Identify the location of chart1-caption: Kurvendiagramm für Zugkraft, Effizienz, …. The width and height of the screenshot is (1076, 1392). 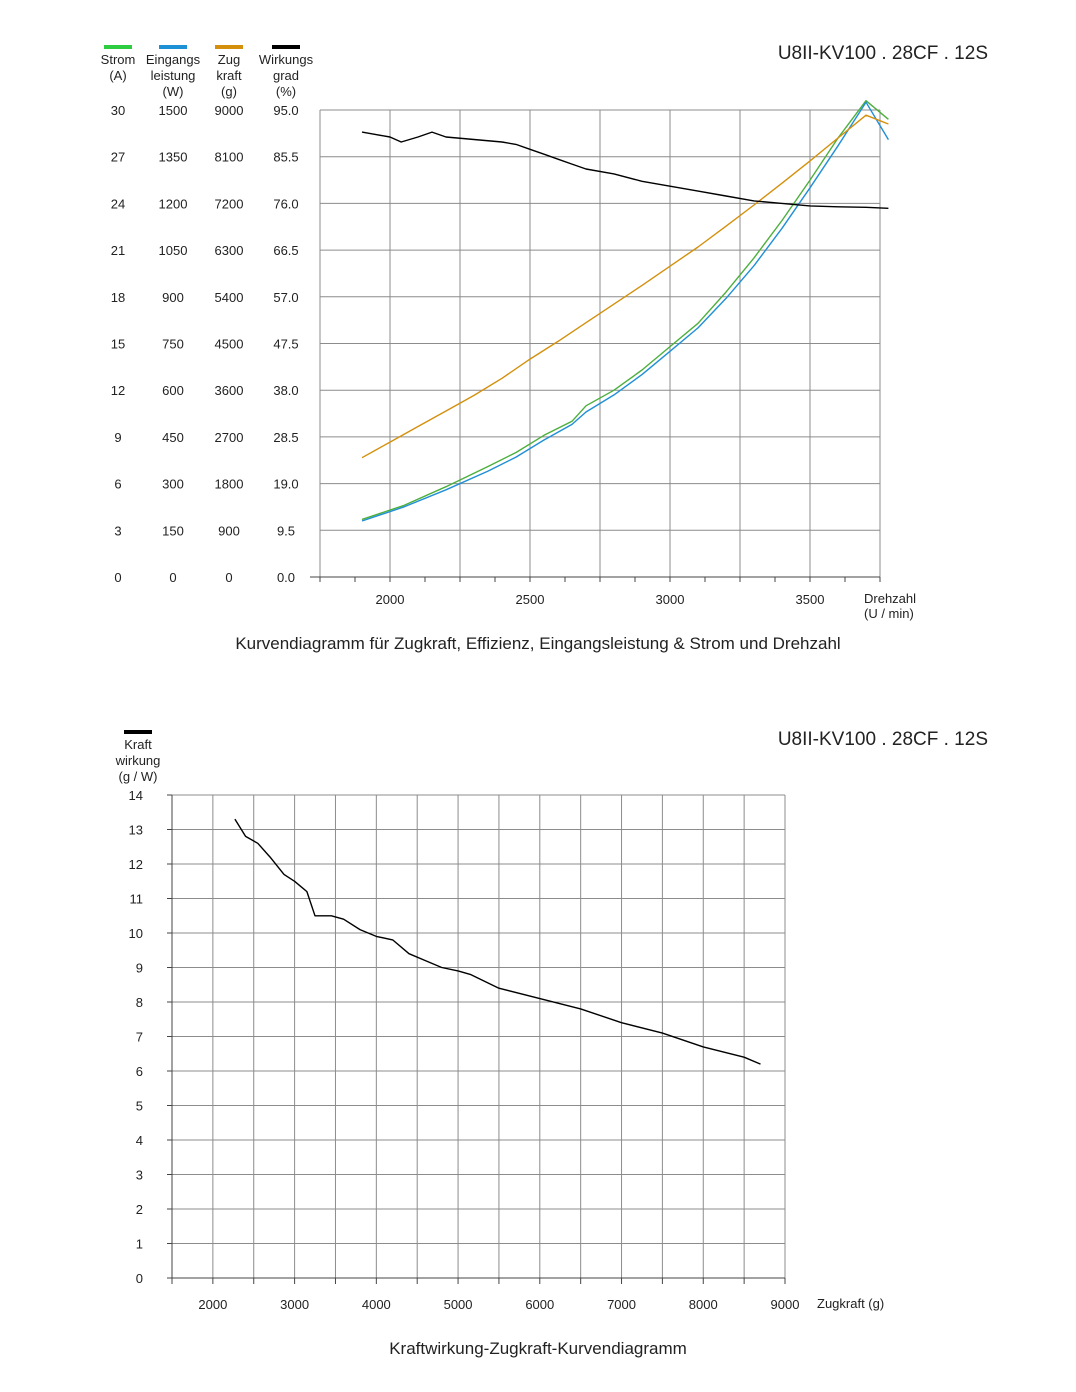
(537, 643).